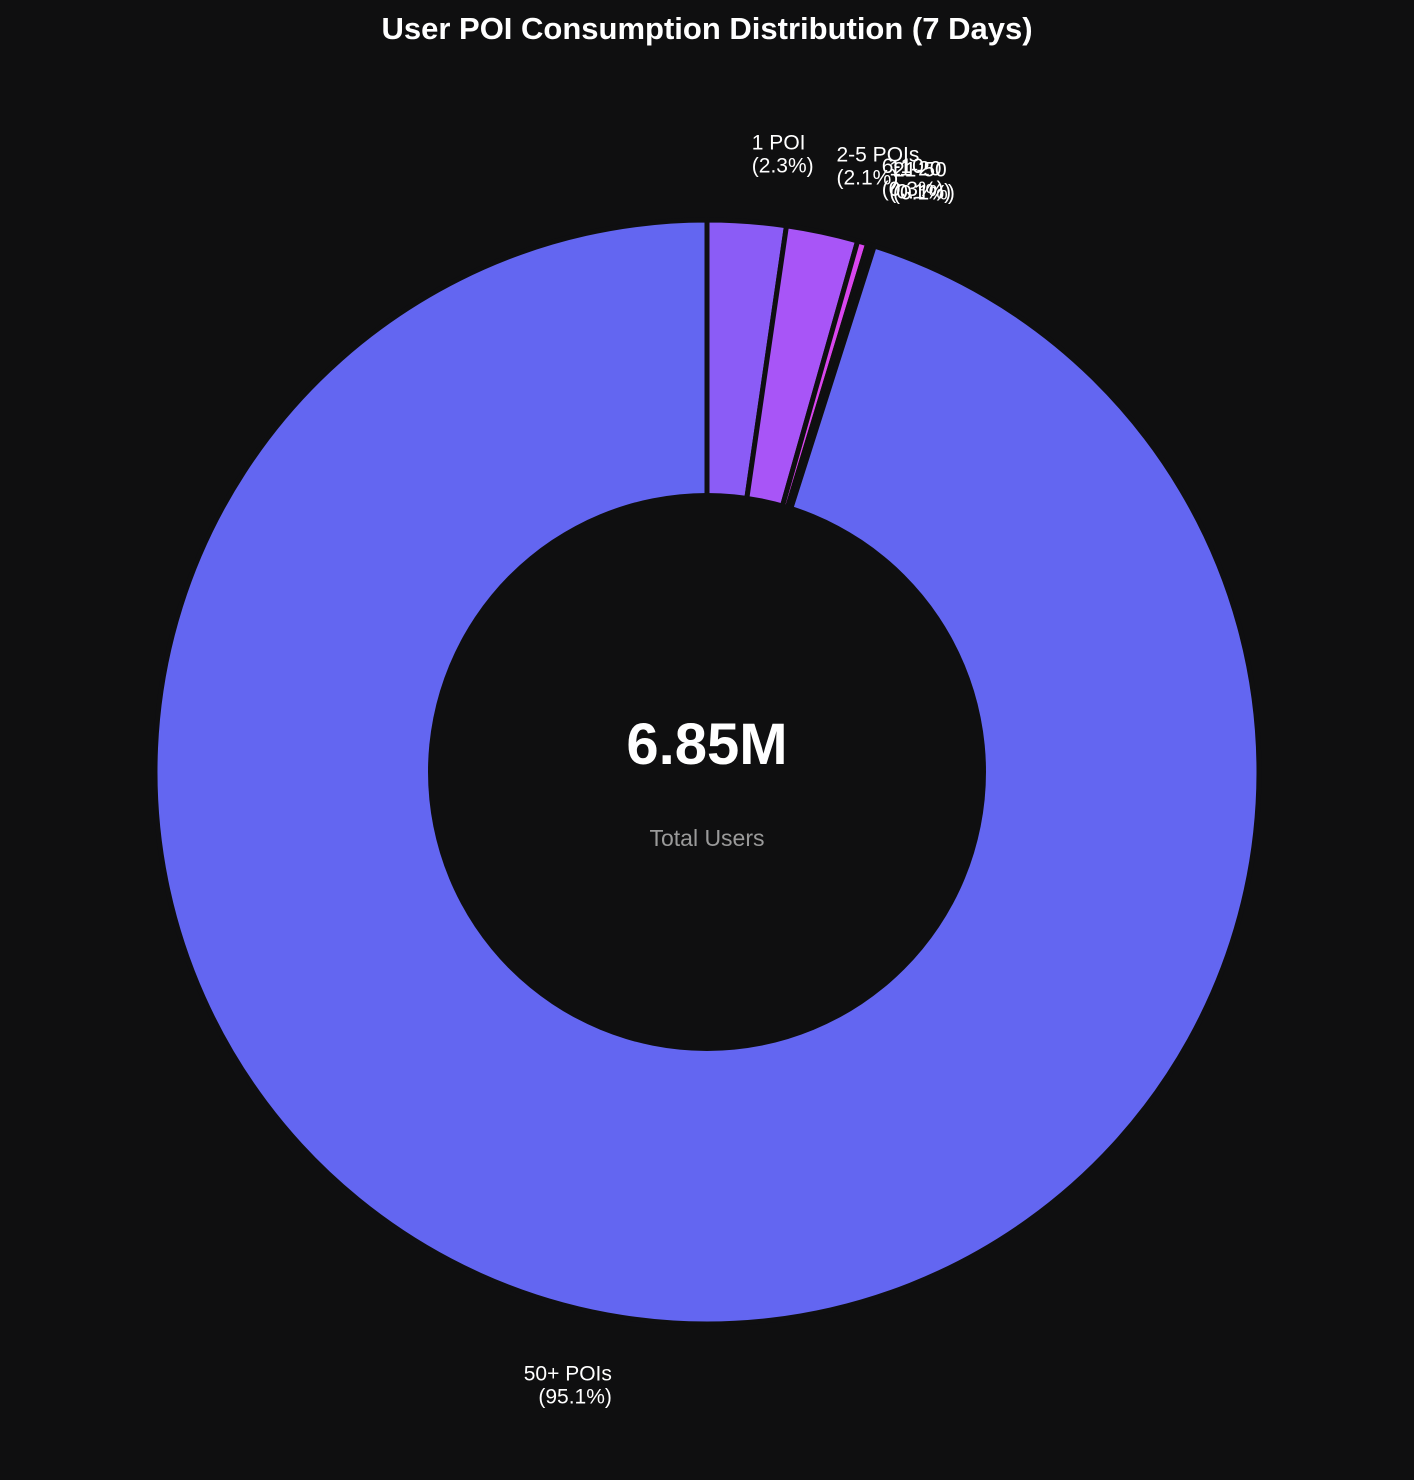  I want to click on center-total-value: 6.85M, so click(706, 744).